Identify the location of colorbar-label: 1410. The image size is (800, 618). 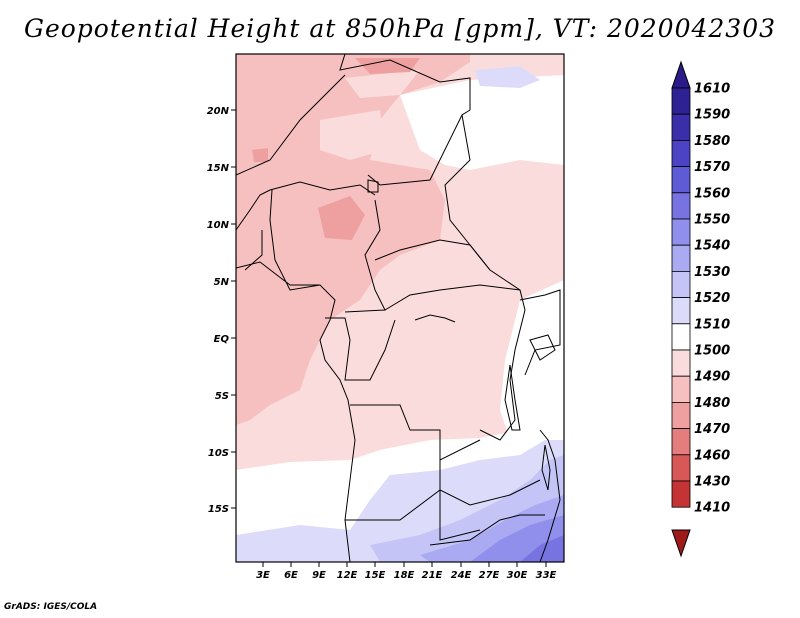
(712, 508).